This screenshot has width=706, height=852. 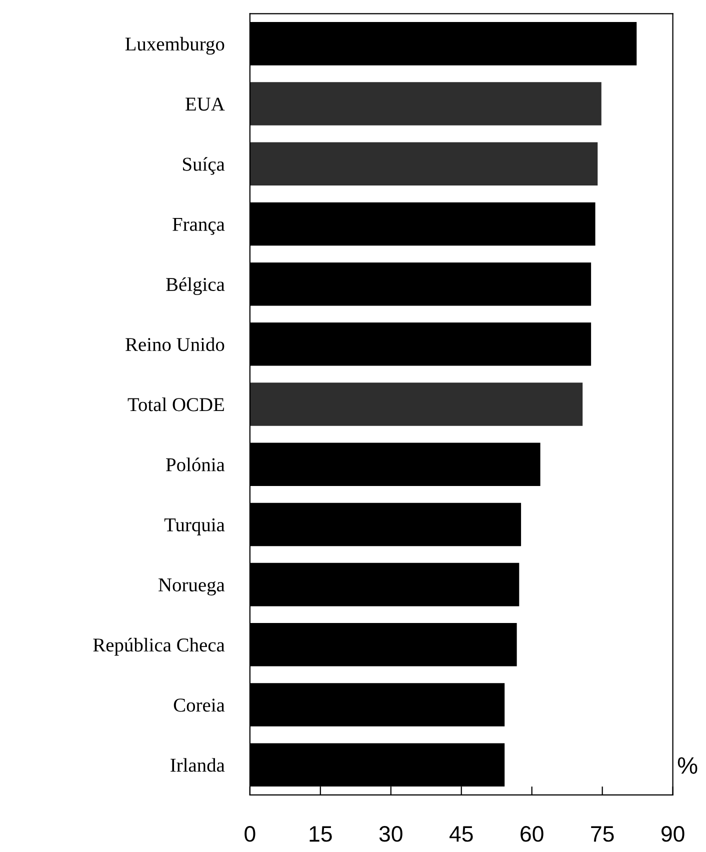 What do you see at coordinates (159, 647) in the screenshot?
I see `y-tick-label: República Checa` at bounding box center [159, 647].